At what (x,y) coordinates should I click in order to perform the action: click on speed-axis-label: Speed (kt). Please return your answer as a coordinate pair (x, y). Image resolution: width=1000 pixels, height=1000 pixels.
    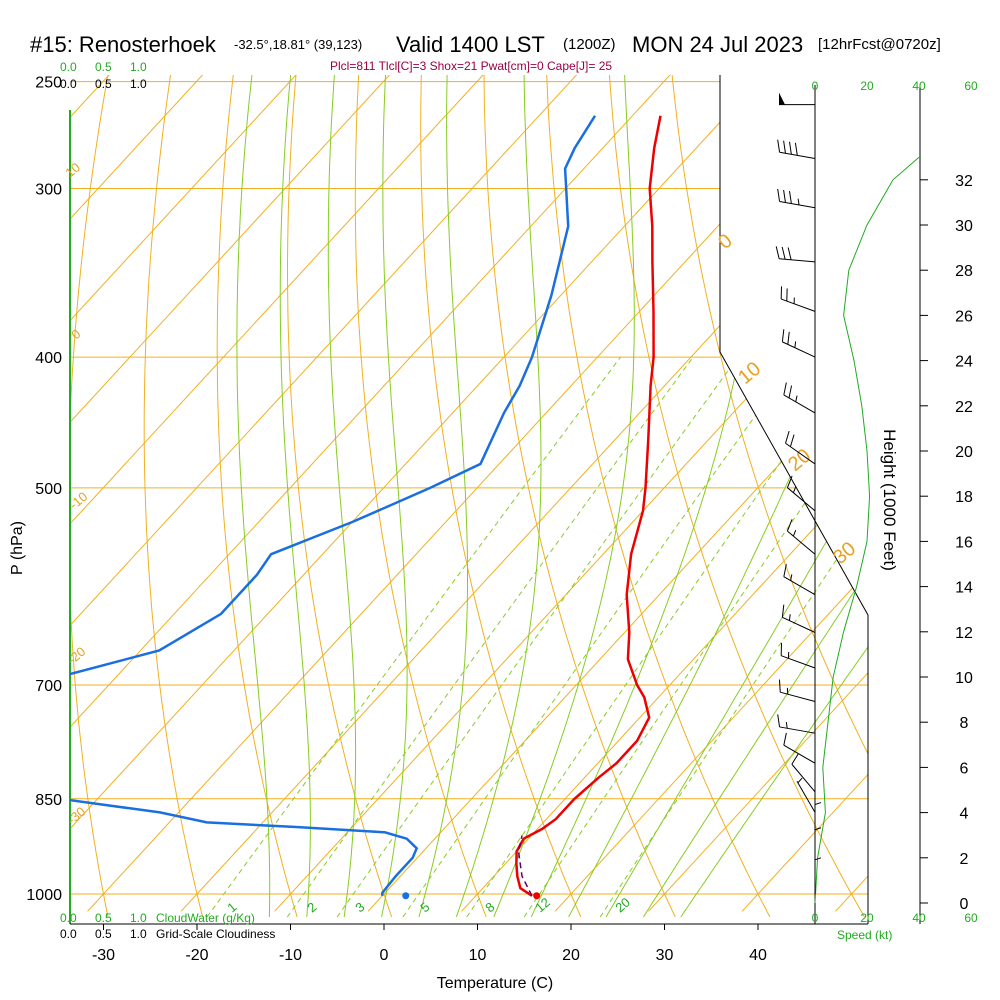
    Looking at the image, I should click on (864, 935).